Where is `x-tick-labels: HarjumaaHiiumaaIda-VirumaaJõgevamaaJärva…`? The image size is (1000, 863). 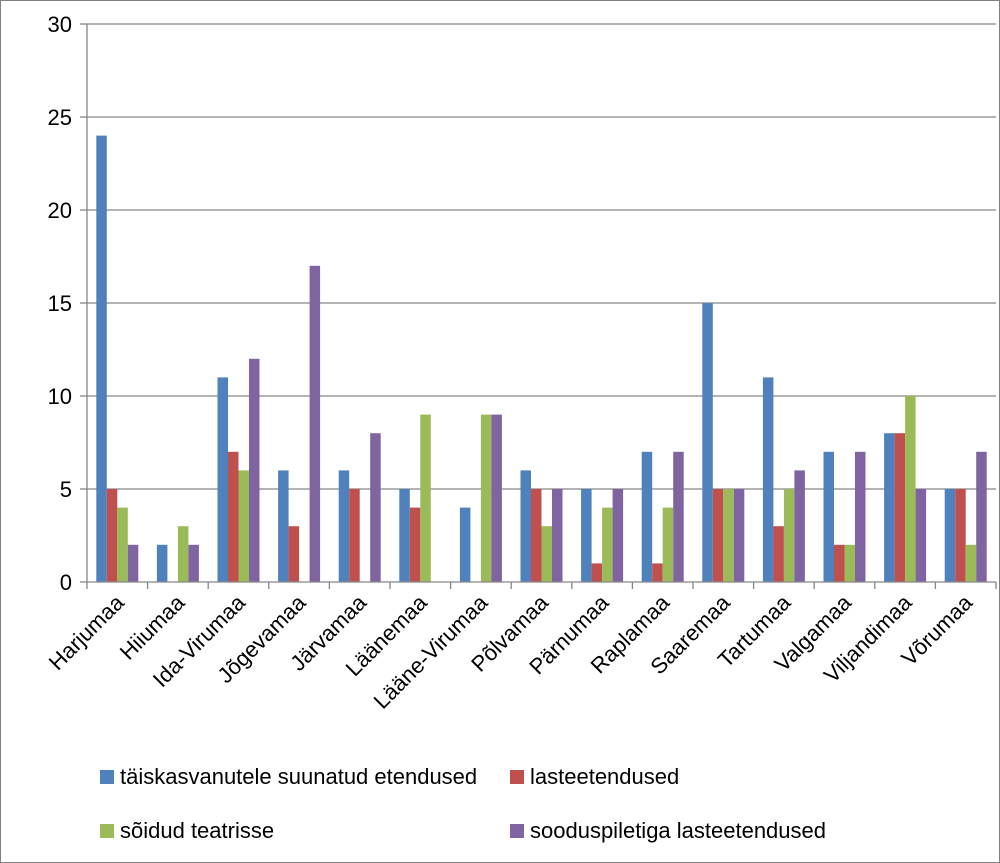
x-tick-labels: HarjumaaHiiumaaIda-VirumaaJõgevamaaJärva… is located at coordinates (511, 651).